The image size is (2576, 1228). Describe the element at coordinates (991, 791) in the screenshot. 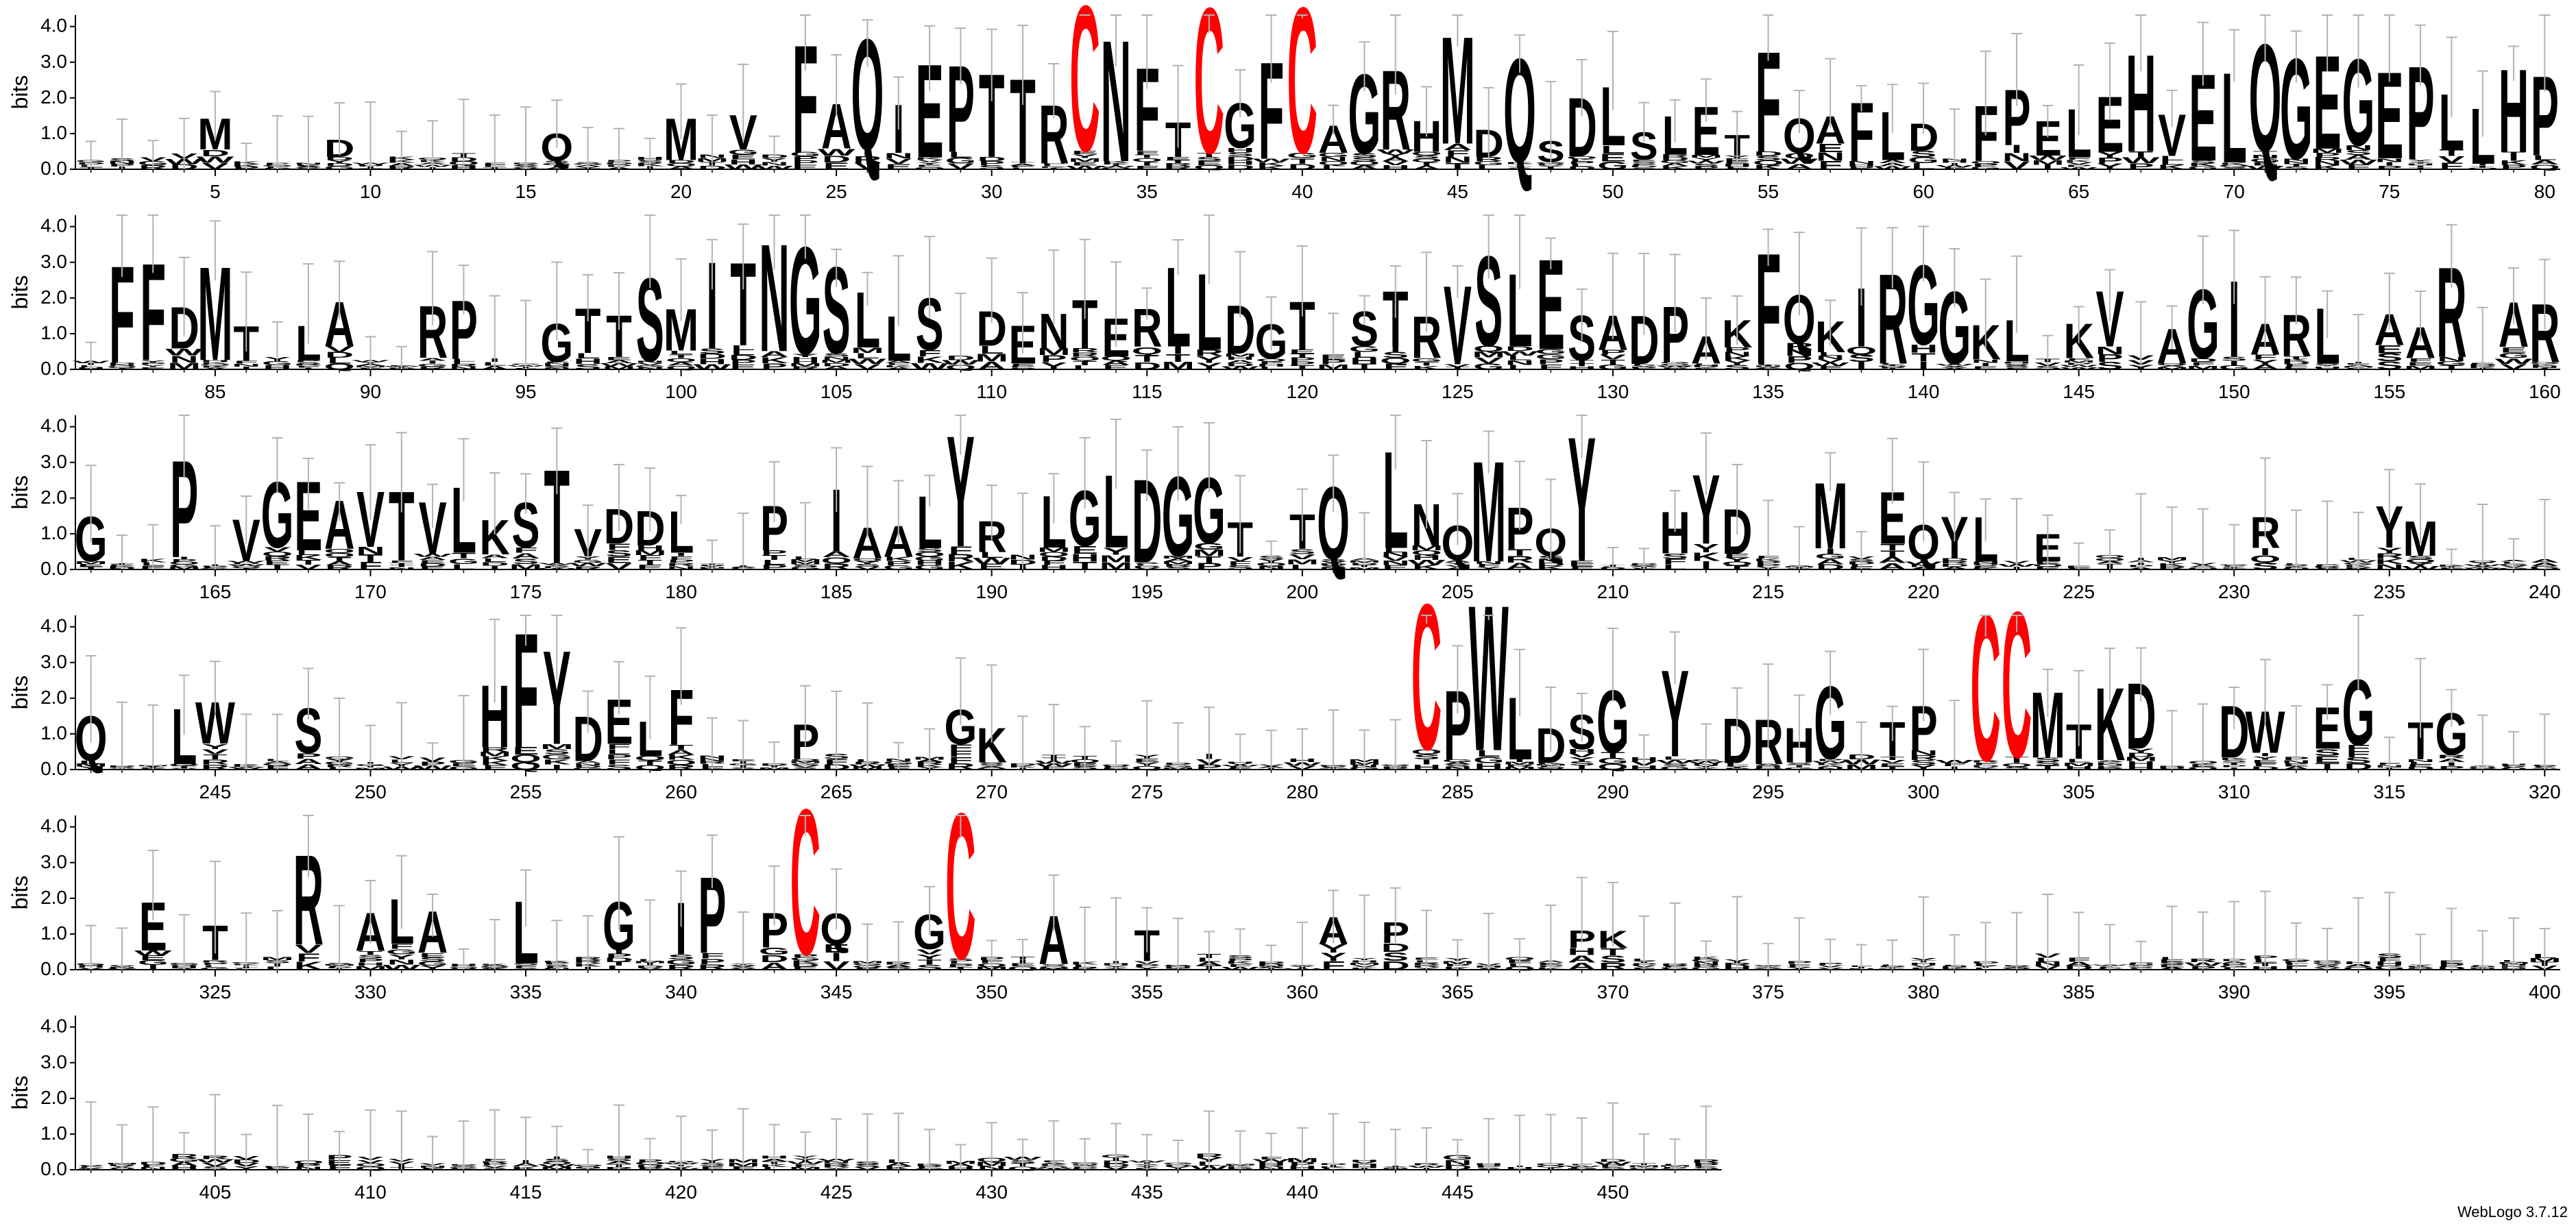

I see `x-tick-label: 270` at that location.